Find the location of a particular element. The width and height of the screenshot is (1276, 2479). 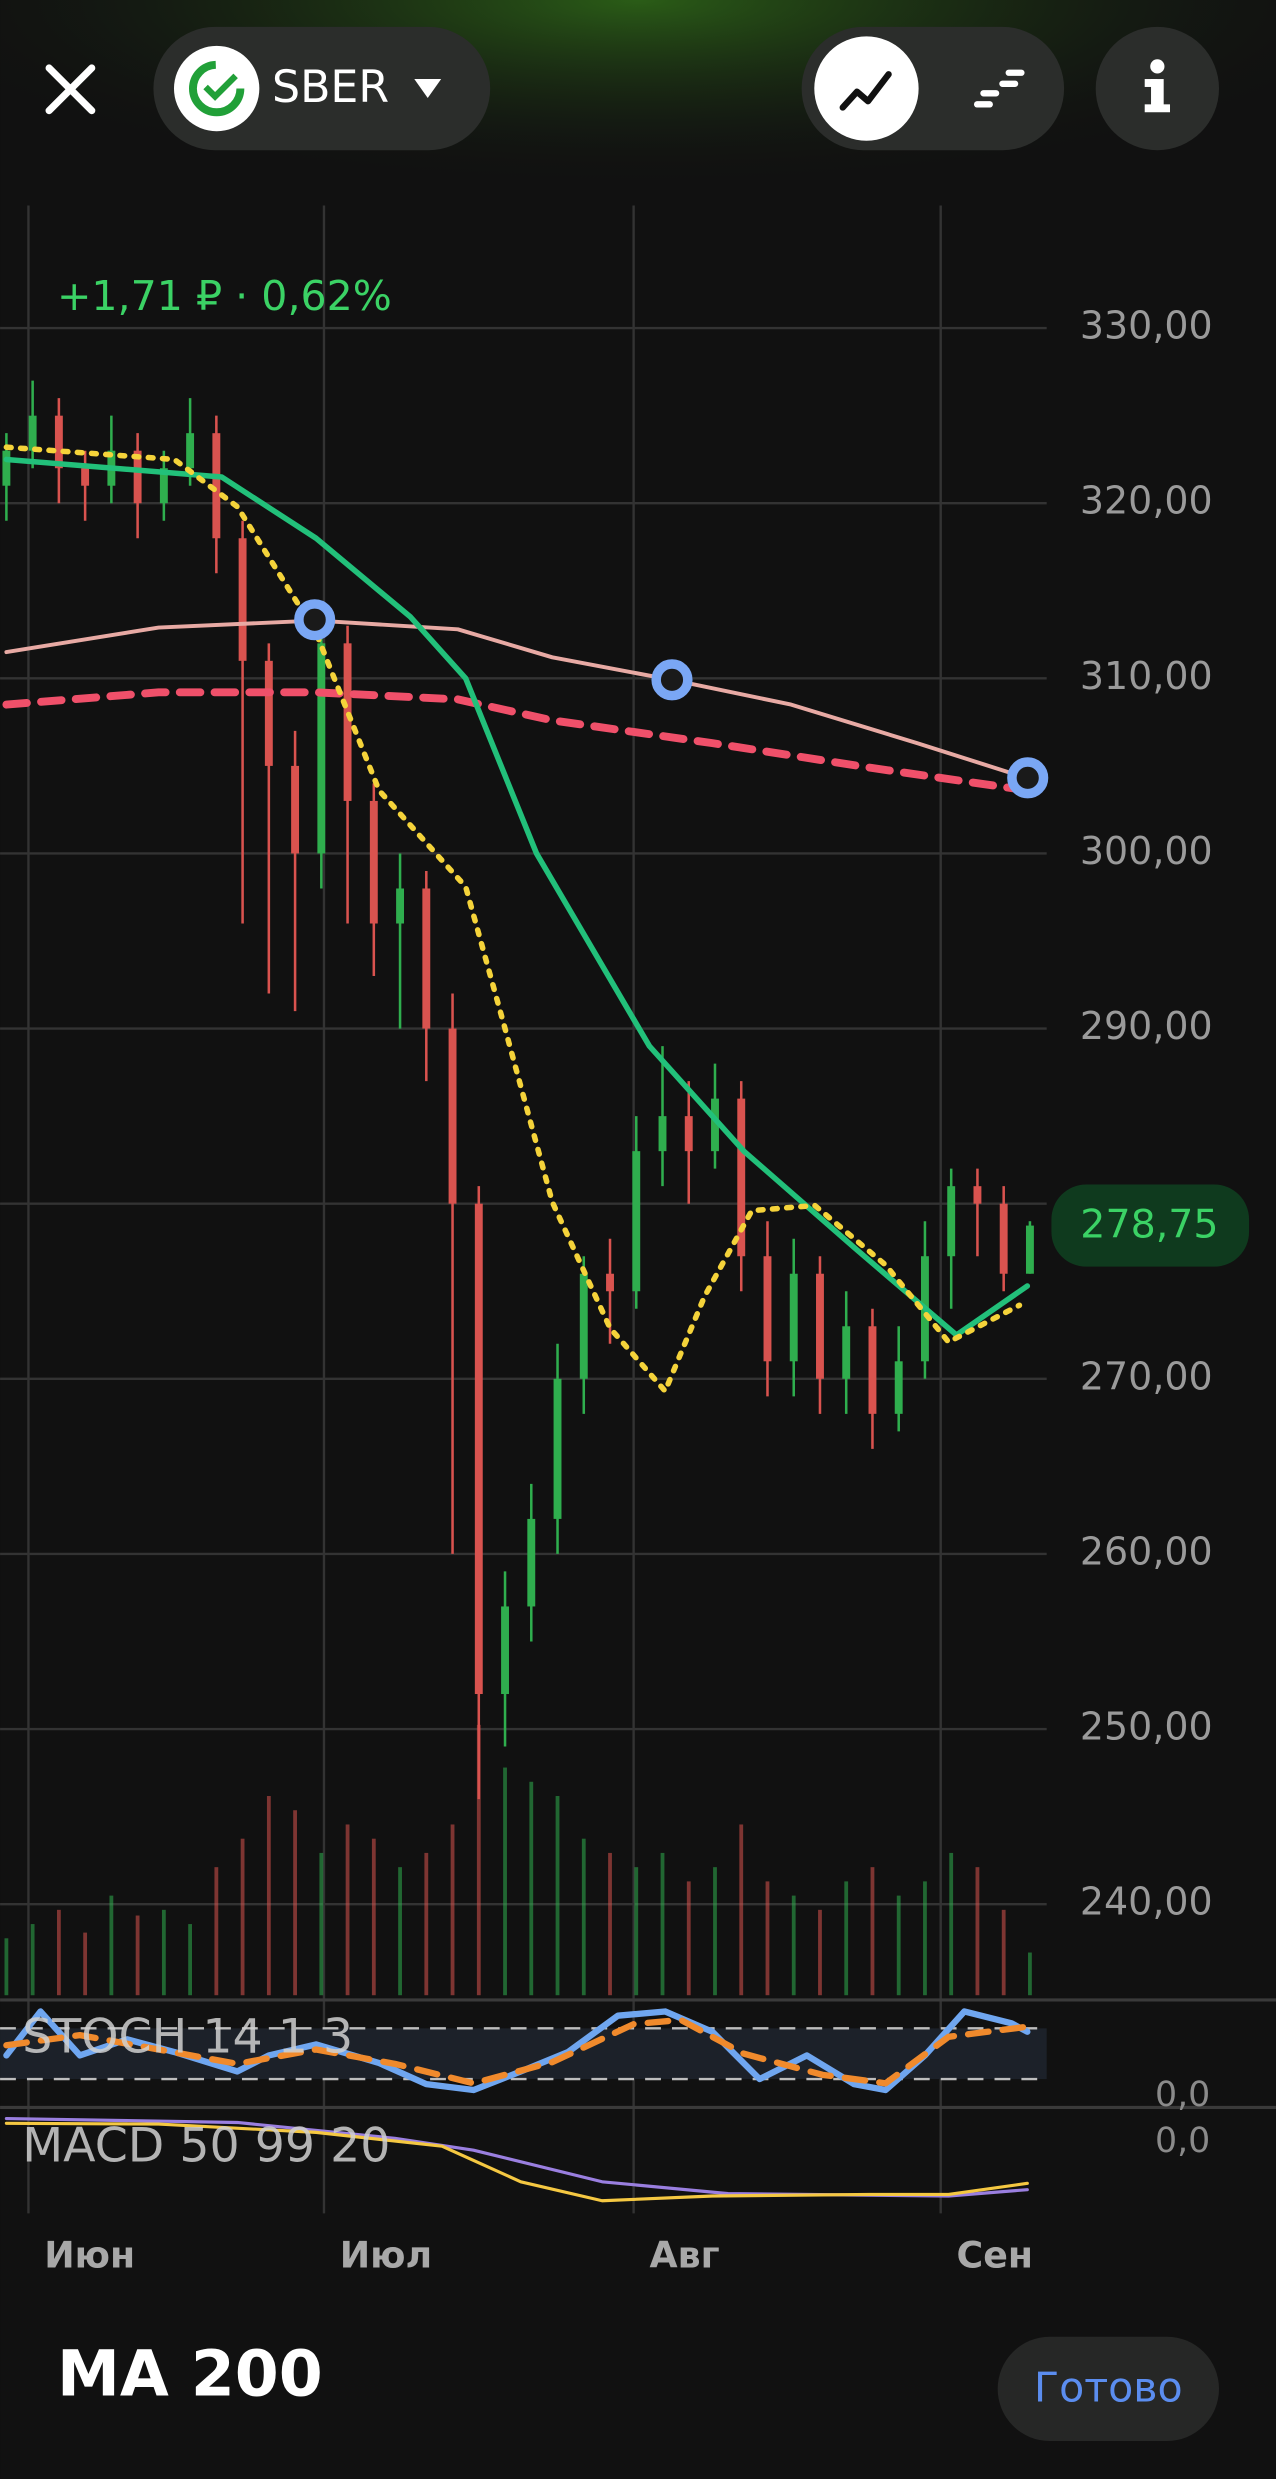

indicator-layer: 0,0 STOCH 14 1 3 0,0 MACD 50 99 20 is located at coordinates (638, 2100).